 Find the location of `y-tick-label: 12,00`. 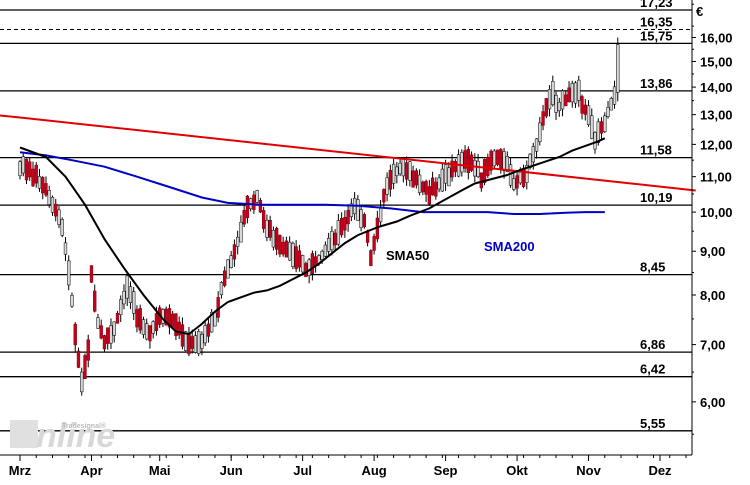

y-tick-label: 12,00 is located at coordinates (716, 144).